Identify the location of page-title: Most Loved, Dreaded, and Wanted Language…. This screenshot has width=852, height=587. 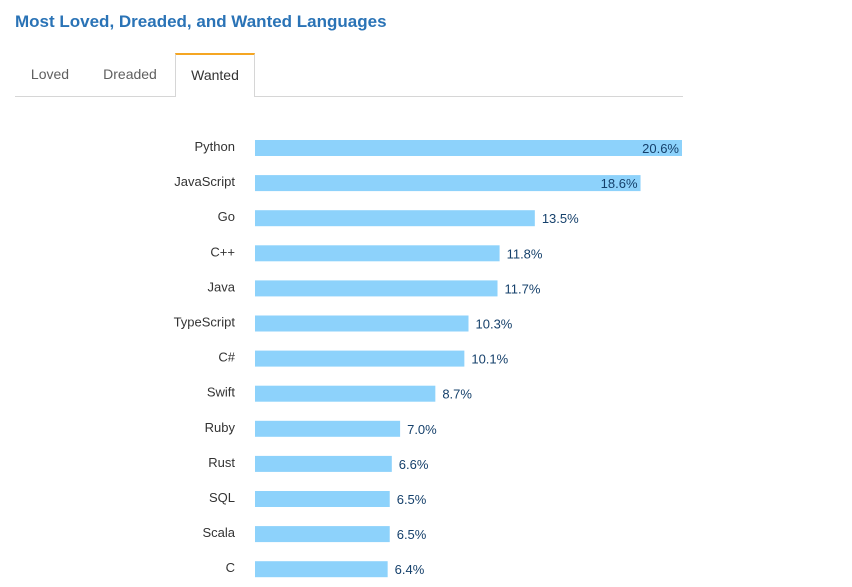
(201, 21).